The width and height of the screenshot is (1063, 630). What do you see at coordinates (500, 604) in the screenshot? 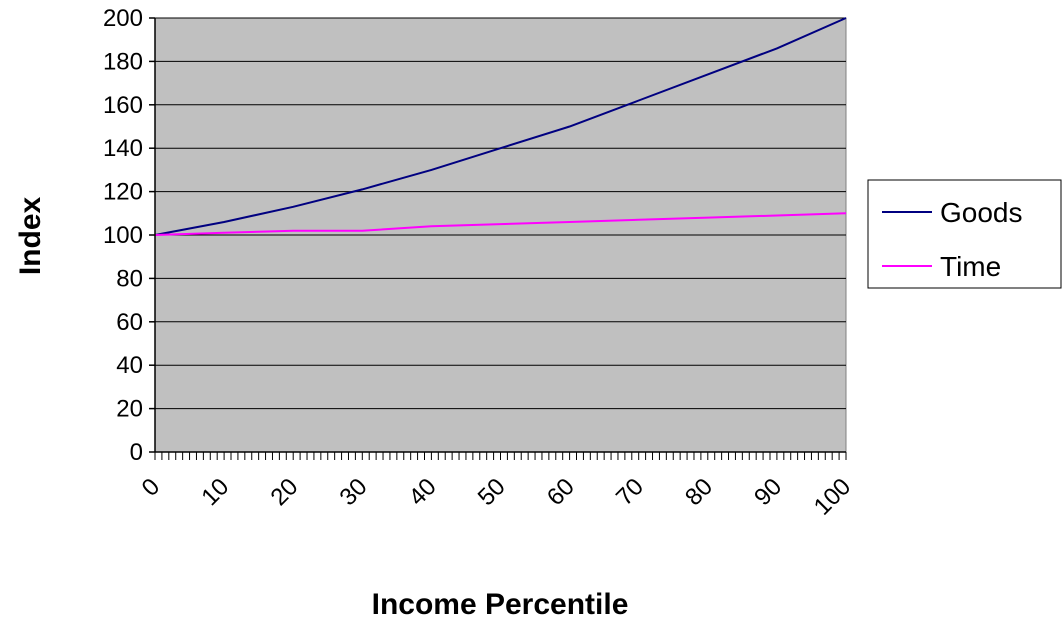
I see `x-axis-title: Income Percentile` at bounding box center [500, 604].